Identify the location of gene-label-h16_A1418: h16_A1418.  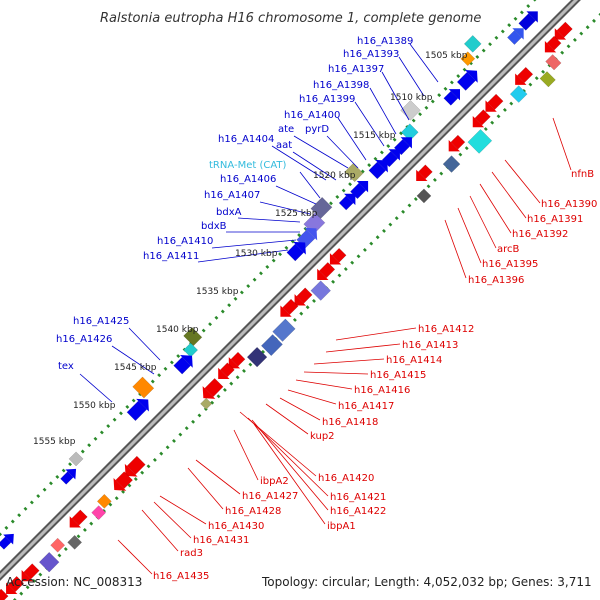
(350, 422).